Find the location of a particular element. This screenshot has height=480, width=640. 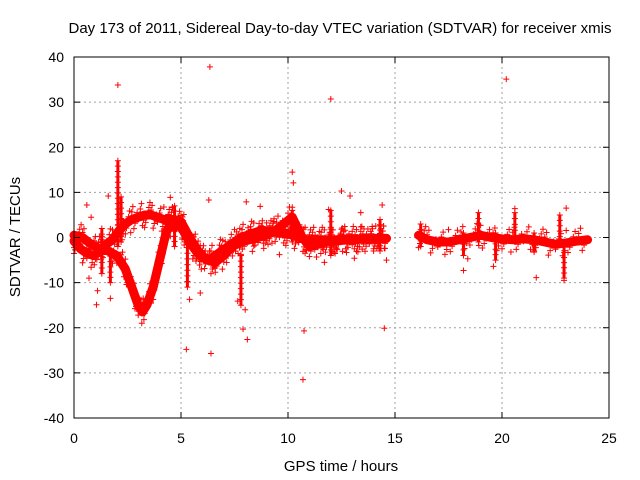

y-tick-label: 0 is located at coordinates (60, 238).